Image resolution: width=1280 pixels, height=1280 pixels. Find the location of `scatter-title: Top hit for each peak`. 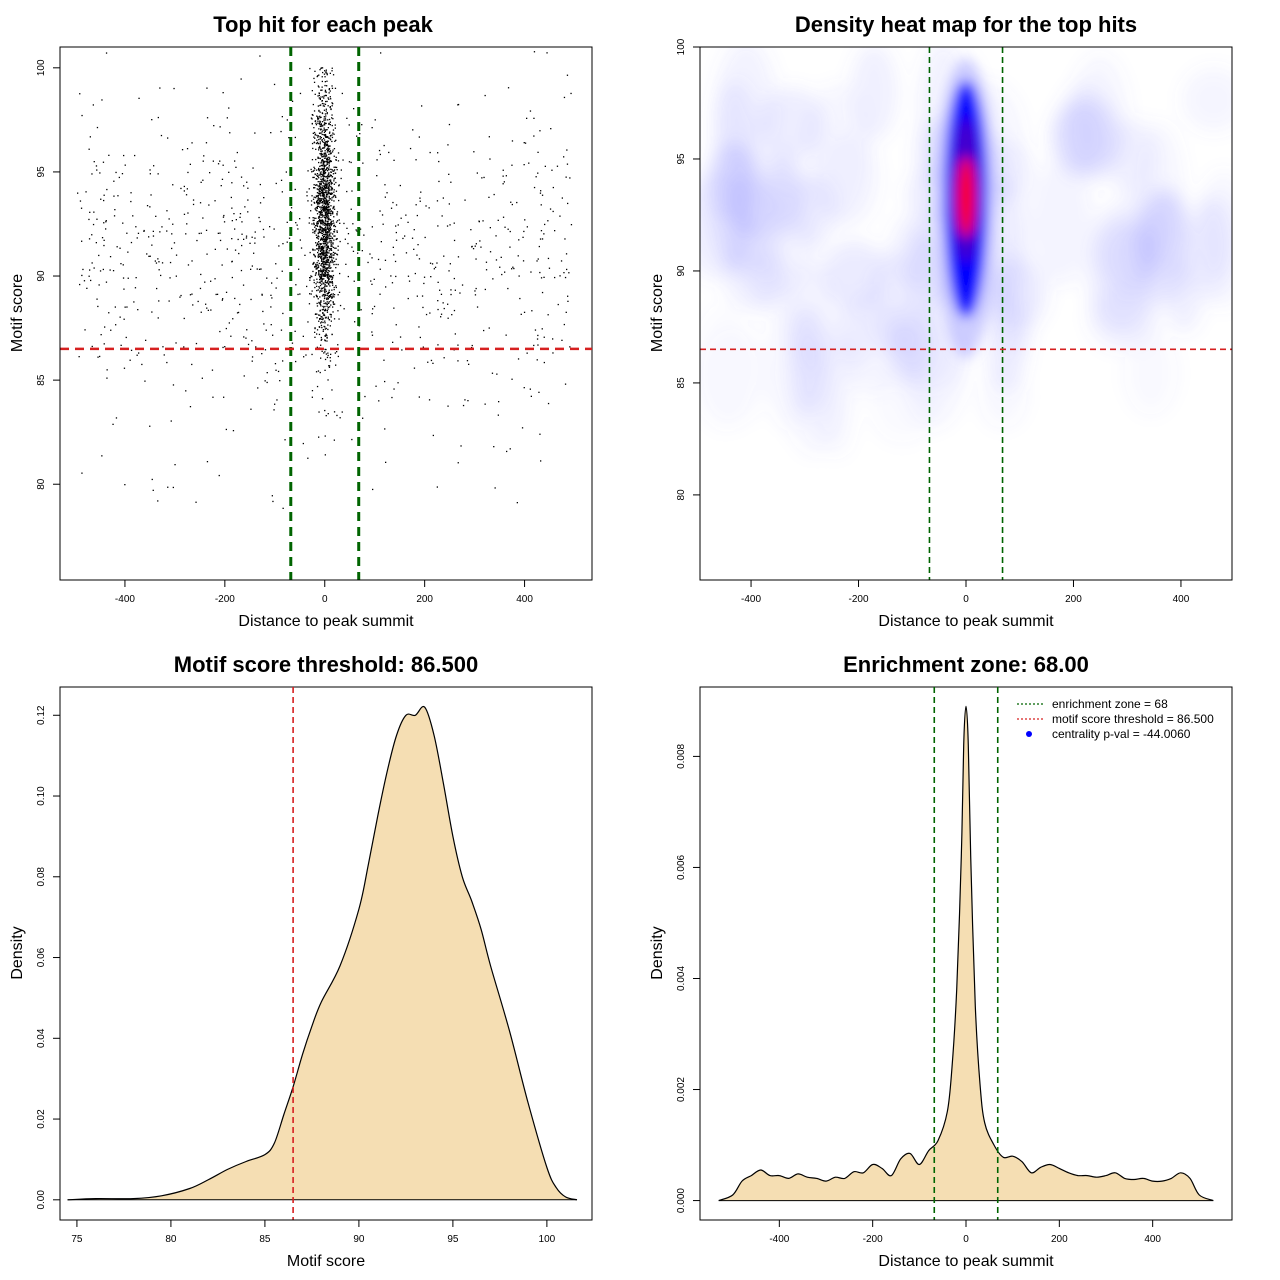

scatter-title: Top hit for each peak is located at coordinates (323, 24).